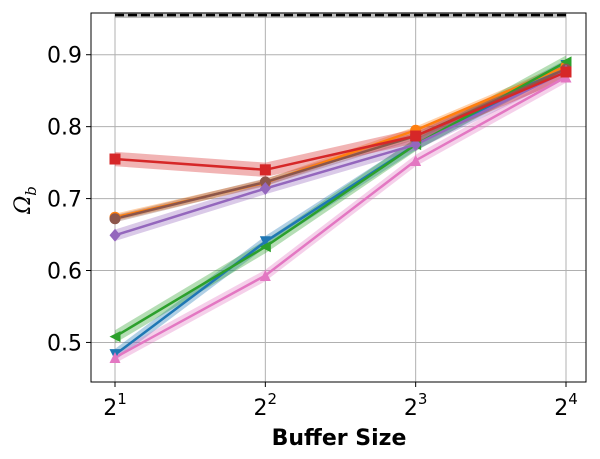  I want to click on x-tick-label: 24, so click(566, 405).